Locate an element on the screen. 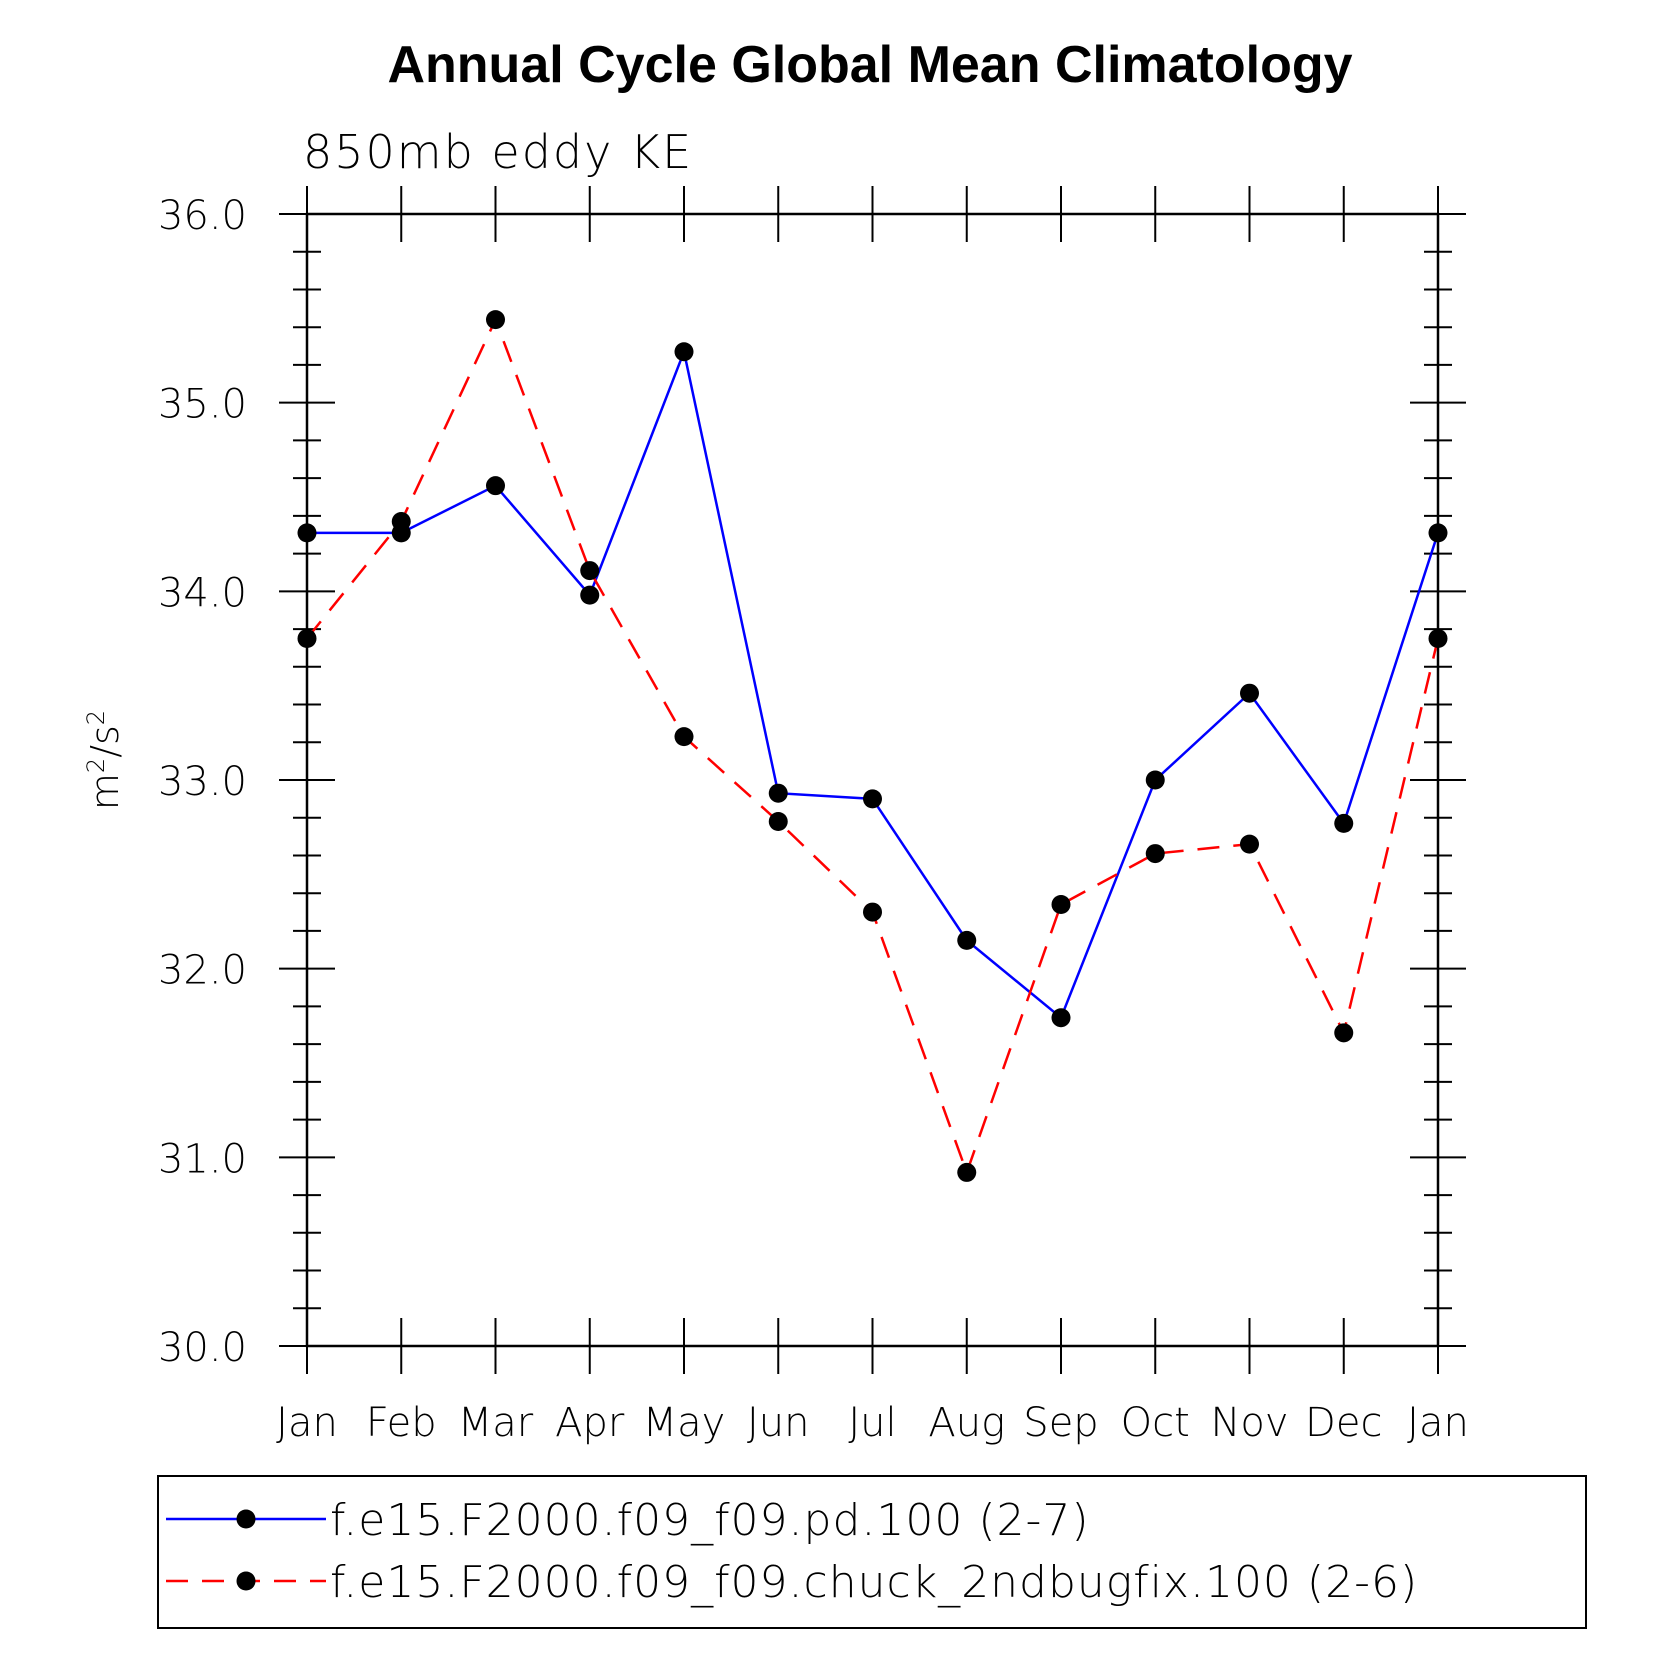 The image size is (1658, 1658). x-tick-label: Oct is located at coordinates (1155, 1423).